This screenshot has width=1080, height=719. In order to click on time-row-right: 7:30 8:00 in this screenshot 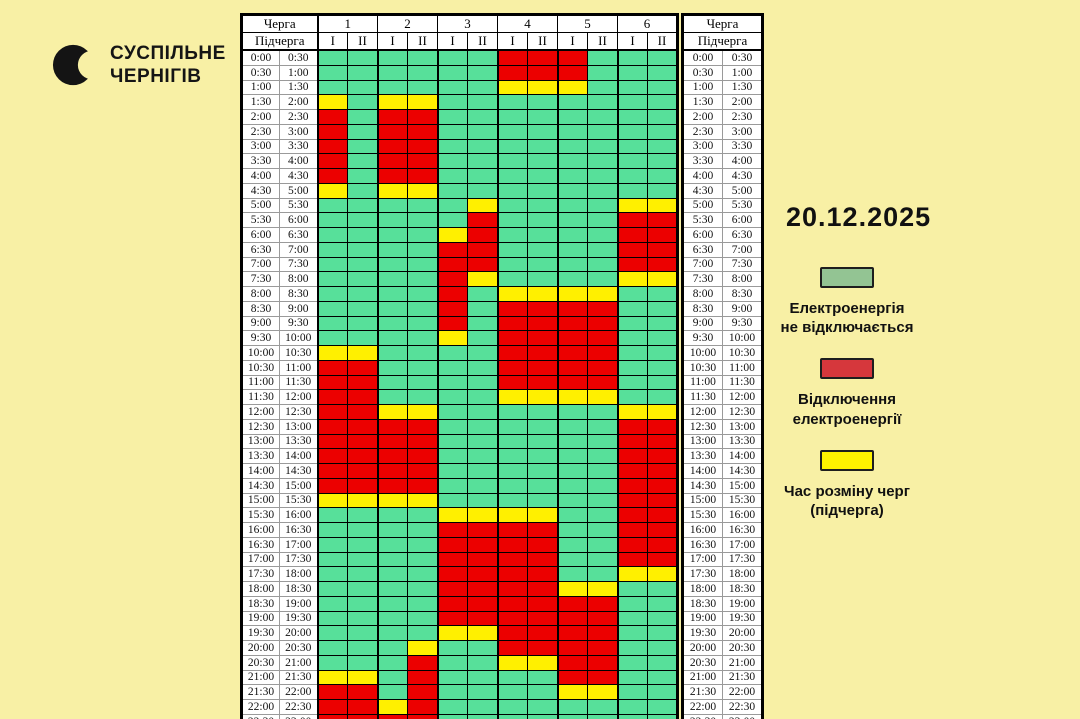, I will do `click(722, 279)`.